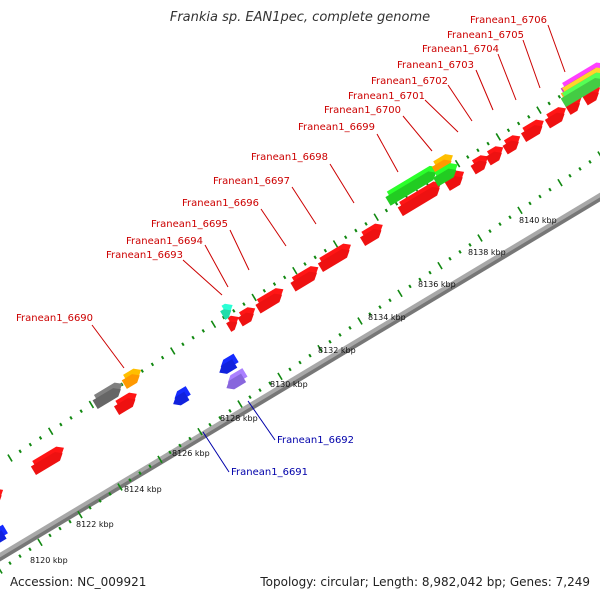 Image resolution: width=600 pixels, height=604 pixels. Describe the element at coordinates (109, 395) in the screenshot. I see `gray-gene` at that location.